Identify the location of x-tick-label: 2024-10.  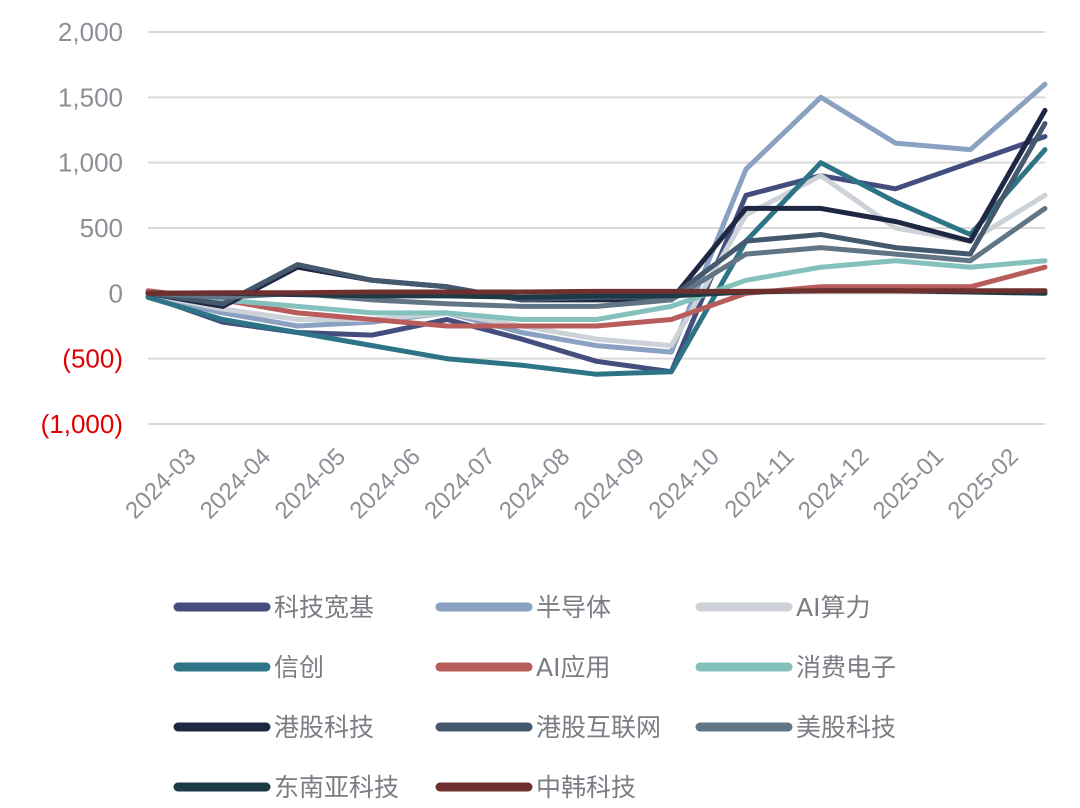
(683, 483).